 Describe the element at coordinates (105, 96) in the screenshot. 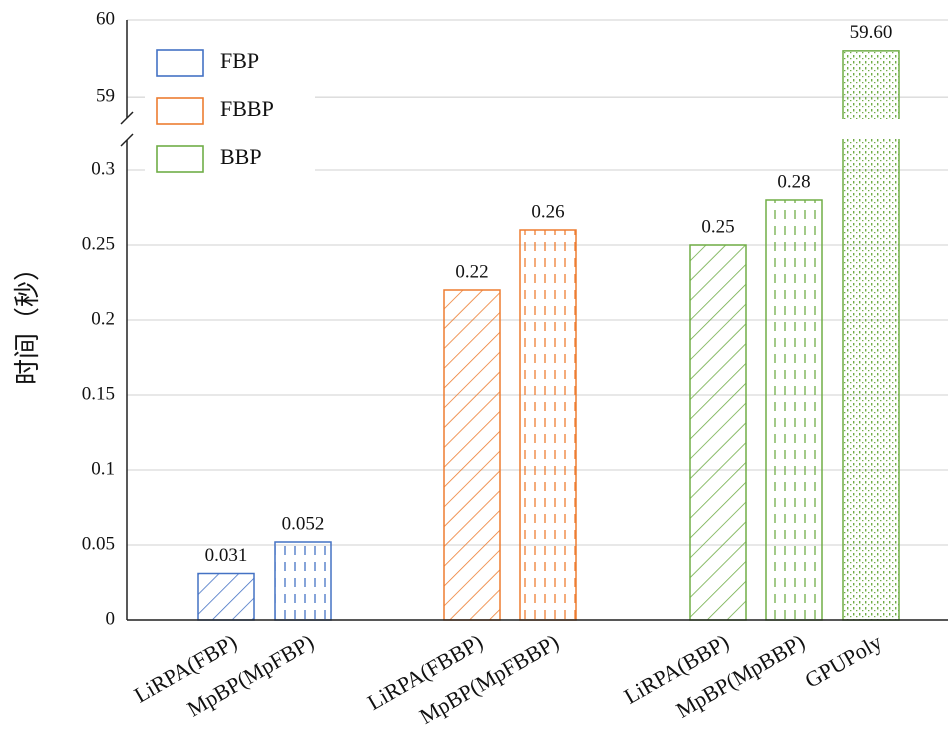

I see `y-tick-label: 59` at that location.